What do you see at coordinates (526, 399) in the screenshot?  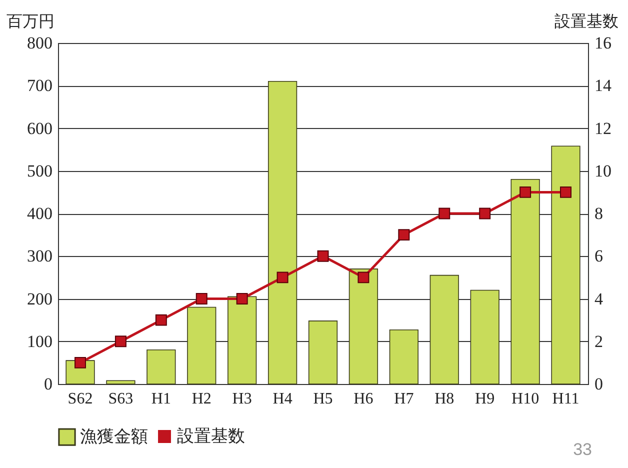 I see `x-tick-label: H10` at bounding box center [526, 399].